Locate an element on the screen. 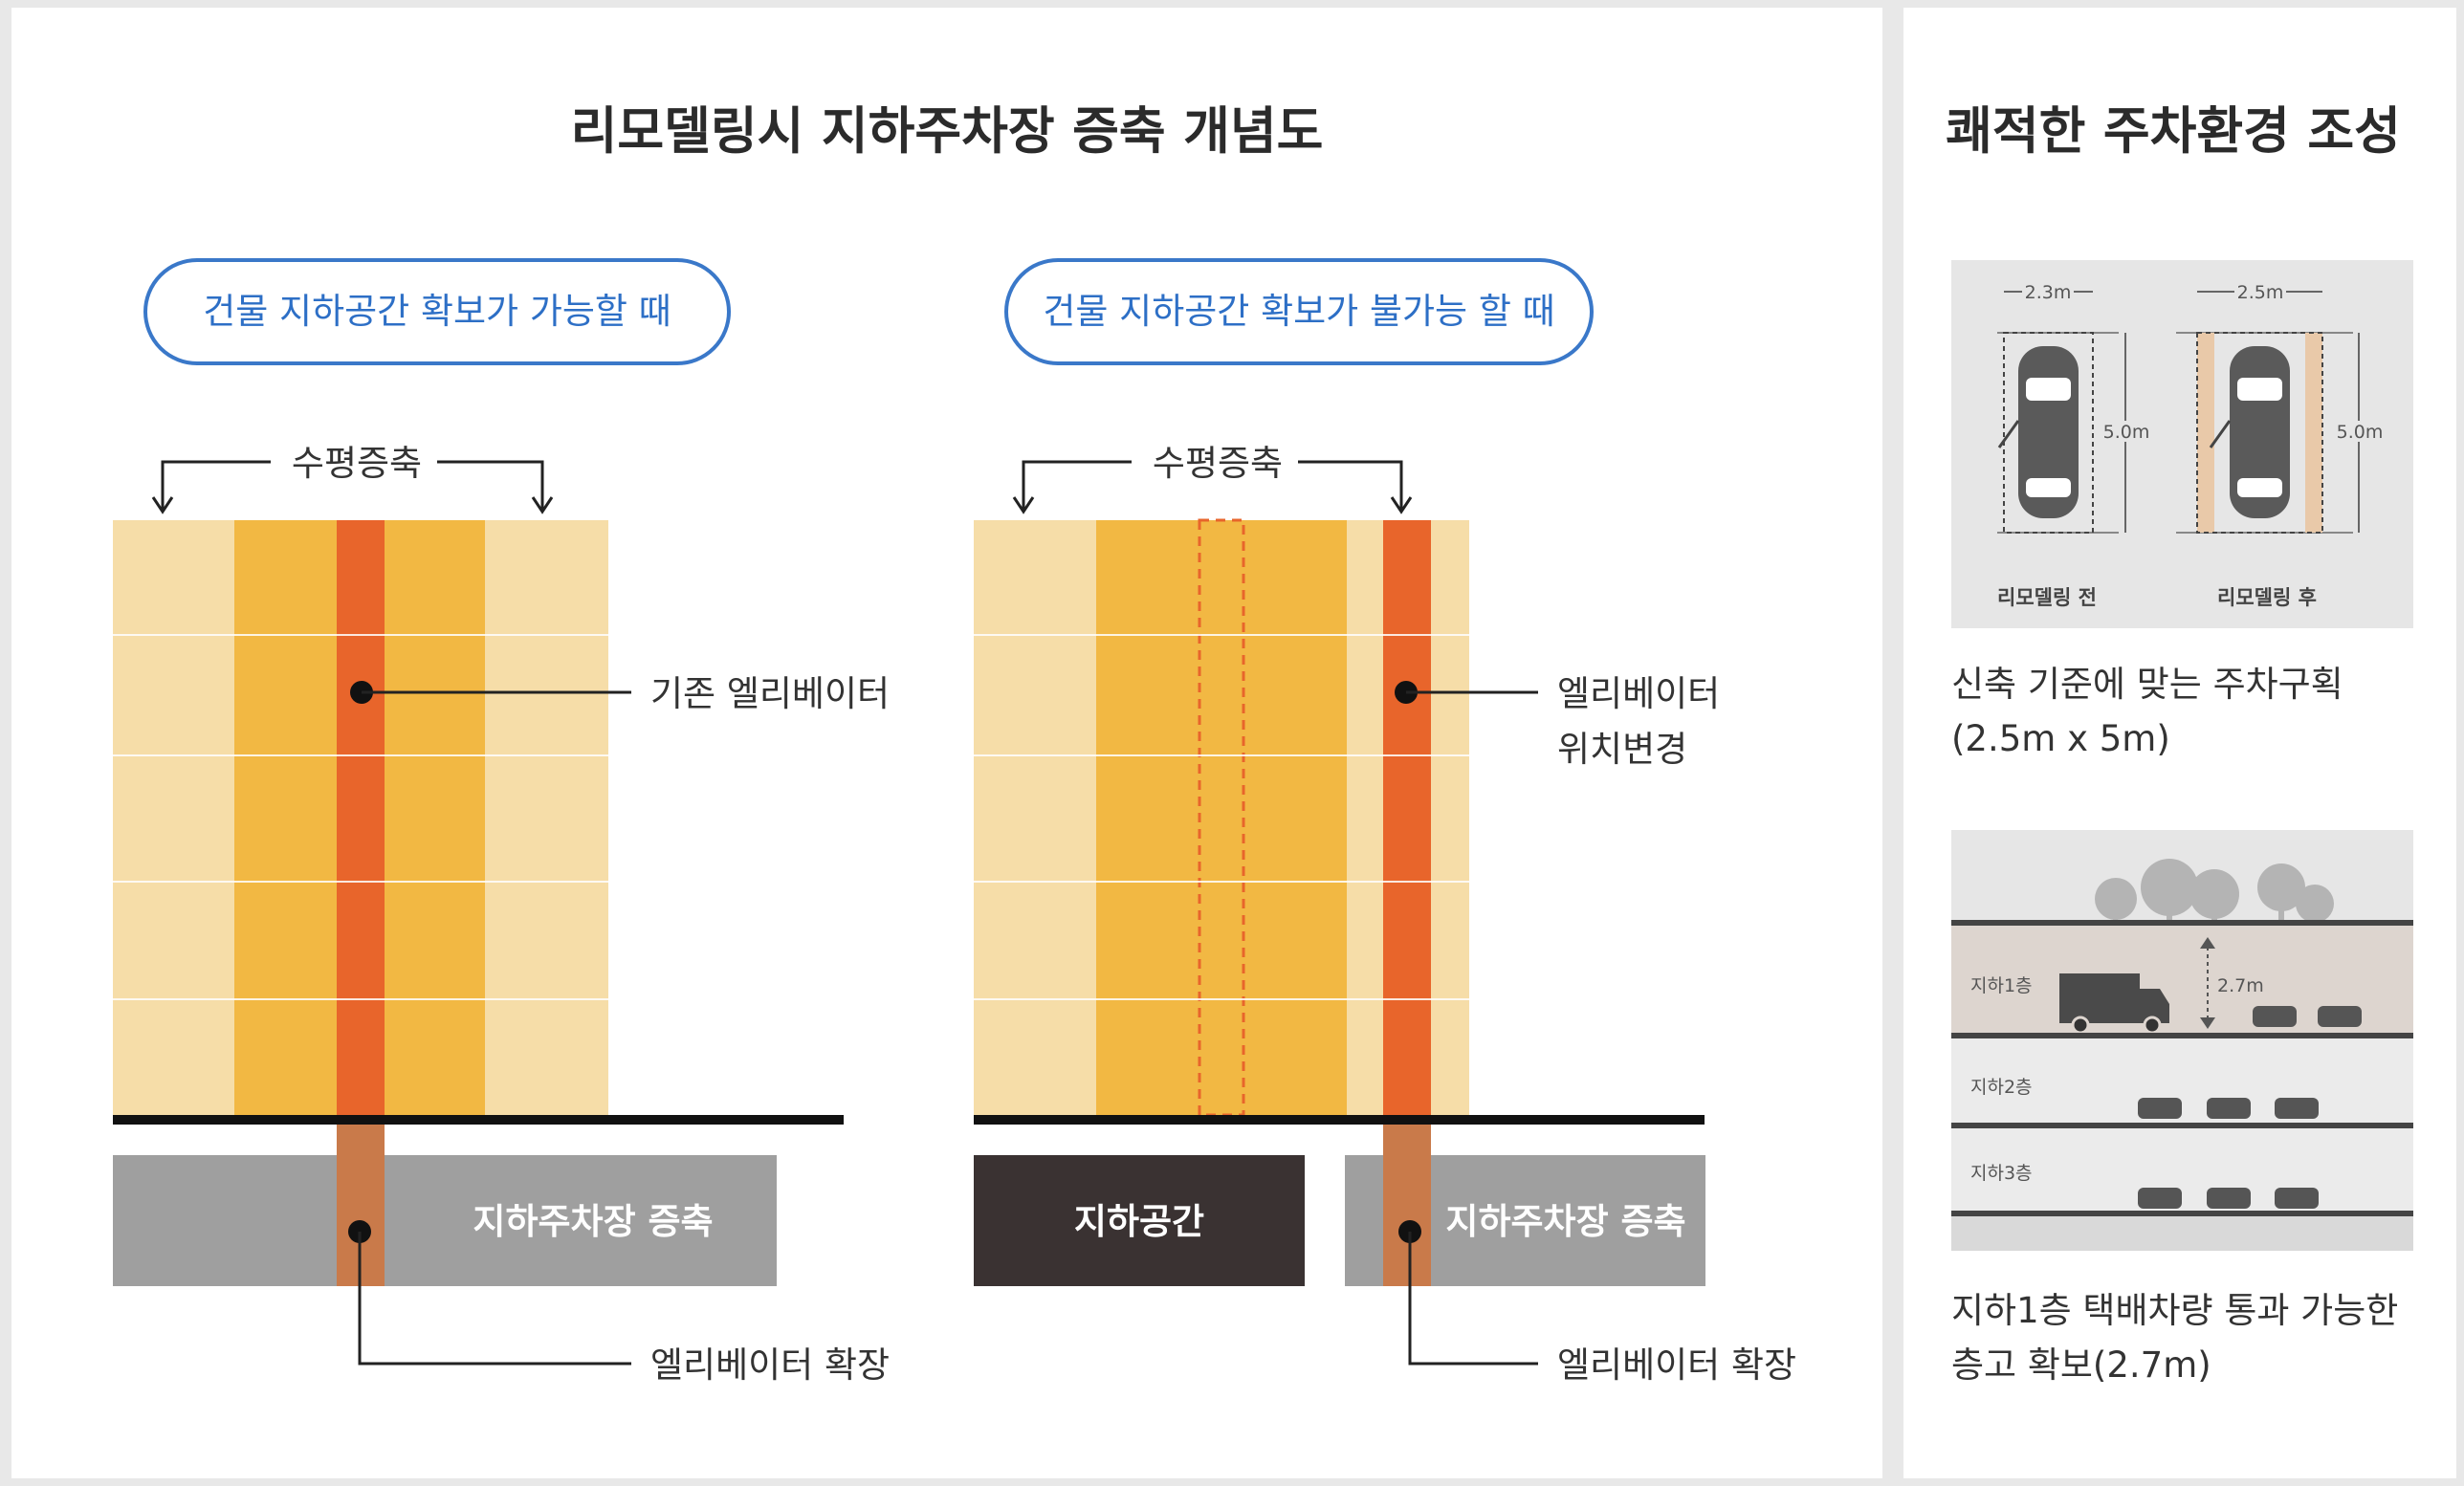 Image resolution: width=2464 pixels, height=1486 pixels. length-before-label: 5.0m is located at coordinates (2126, 433).